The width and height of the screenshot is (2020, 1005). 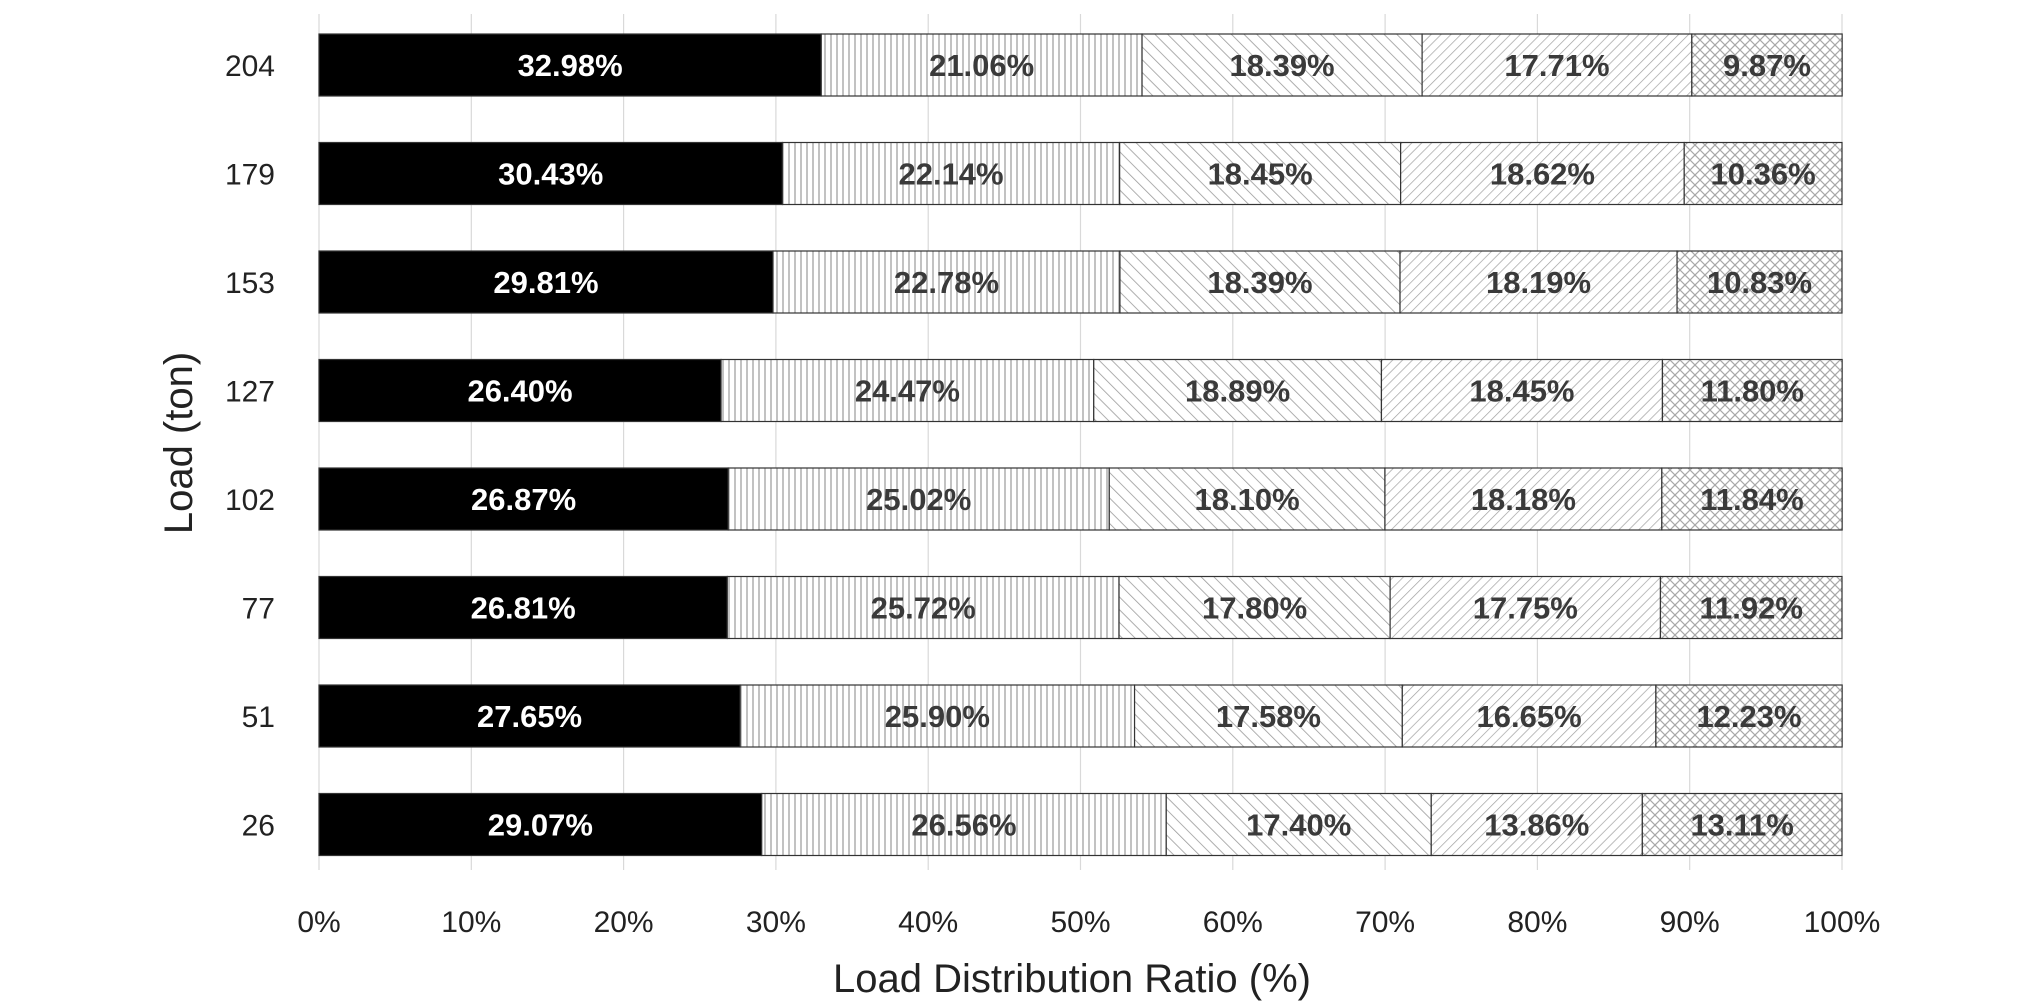 I want to click on data-label: 18.89%, so click(x=1237, y=391).